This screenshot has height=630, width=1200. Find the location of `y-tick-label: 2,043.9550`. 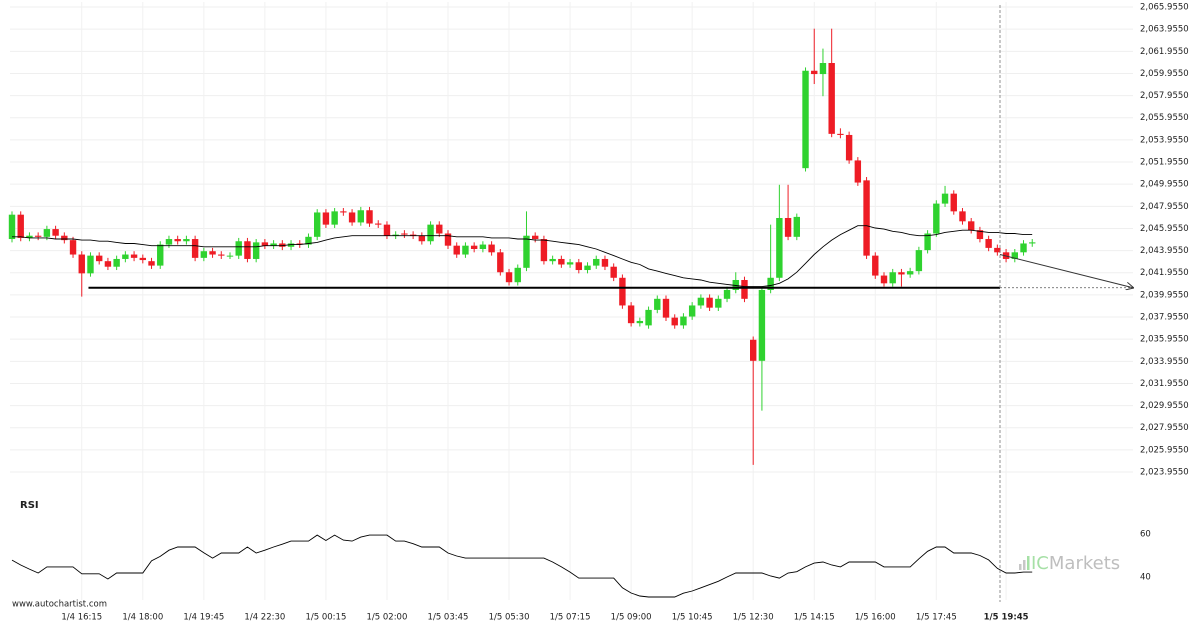

y-tick-label: 2,043.9550 is located at coordinates (1164, 251).